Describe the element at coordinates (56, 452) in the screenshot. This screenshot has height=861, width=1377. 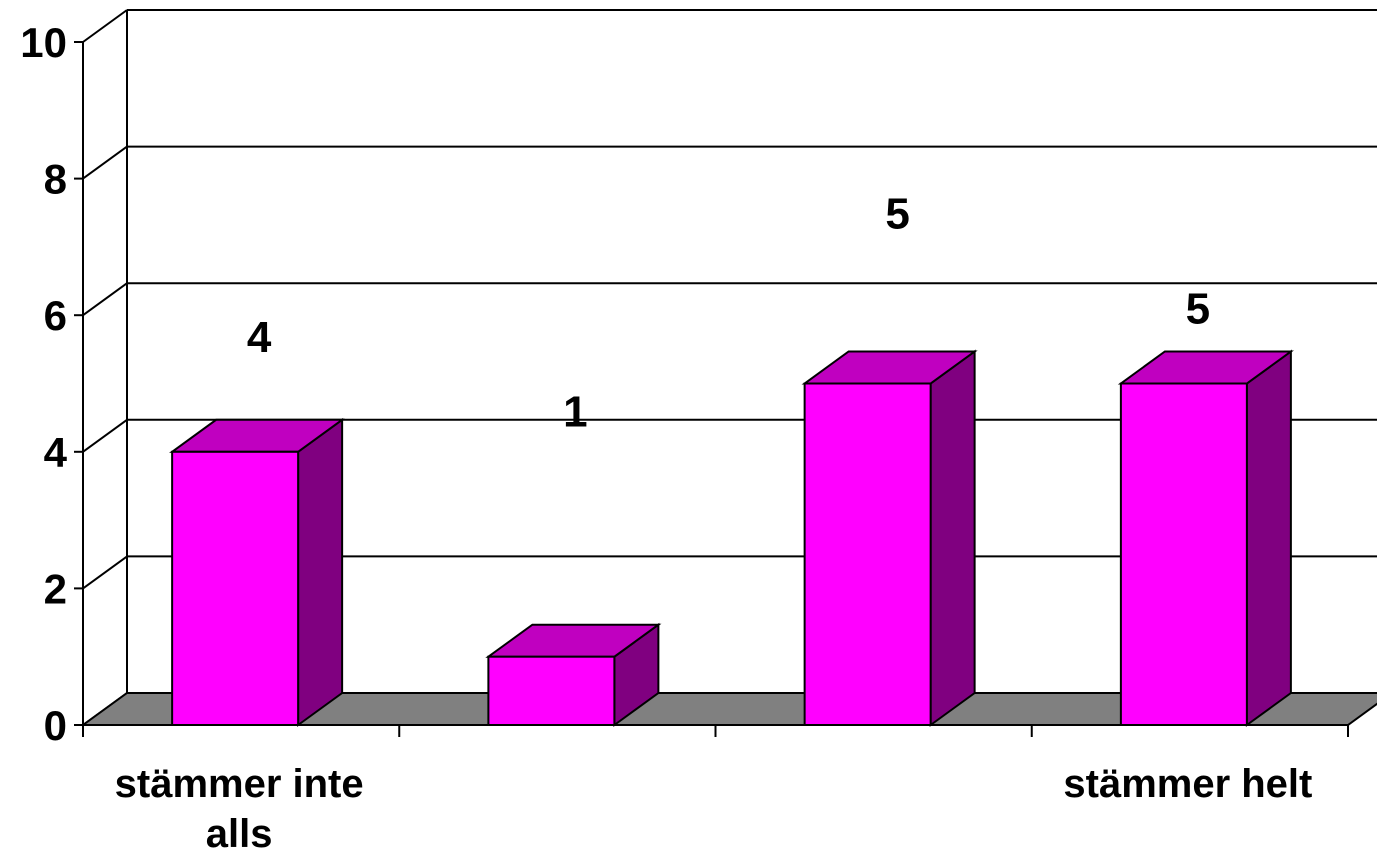
I see `y-tick-label: 4` at that location.